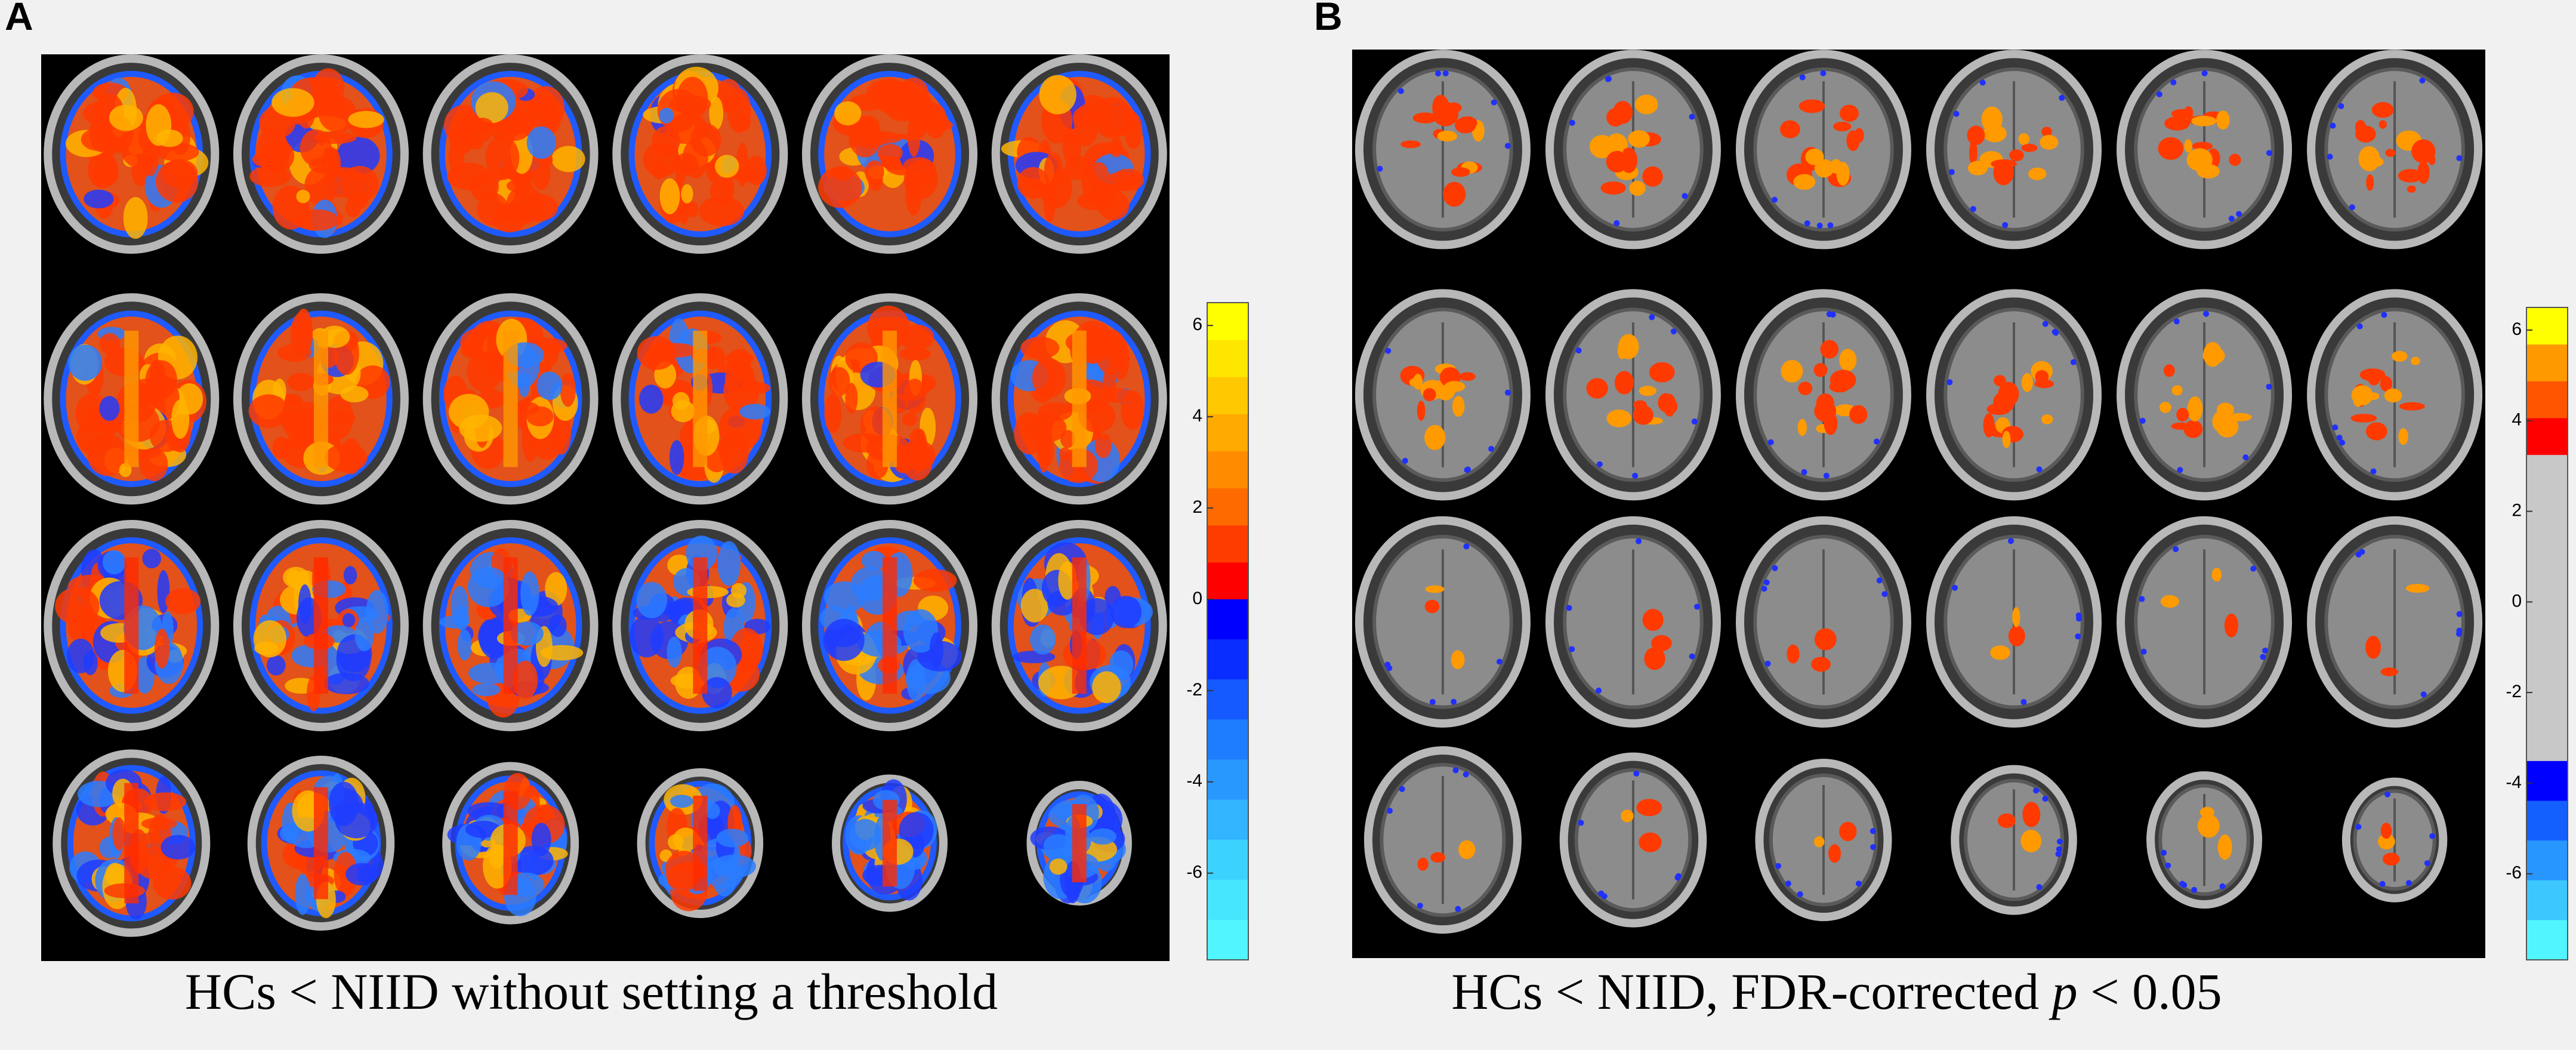 The height and width of the screenshot is (1050, 2576). I want to click on colorbar-tick-label: -6, so click(1194, 872).